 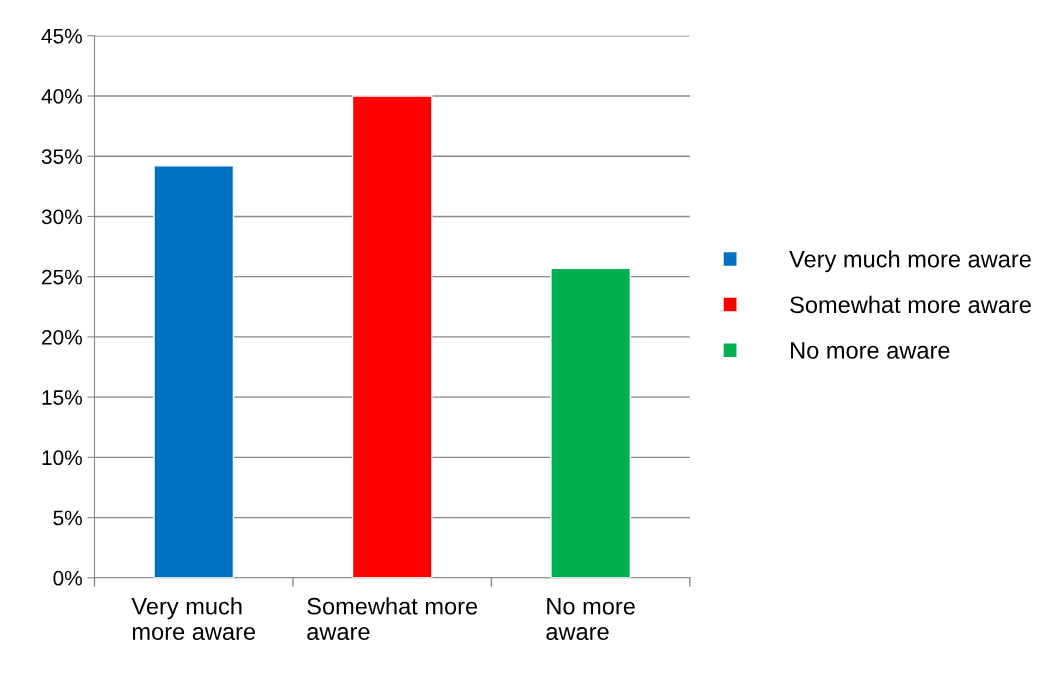 I want to click on legend-label: Very much more aware, so click(x=910, y=261).